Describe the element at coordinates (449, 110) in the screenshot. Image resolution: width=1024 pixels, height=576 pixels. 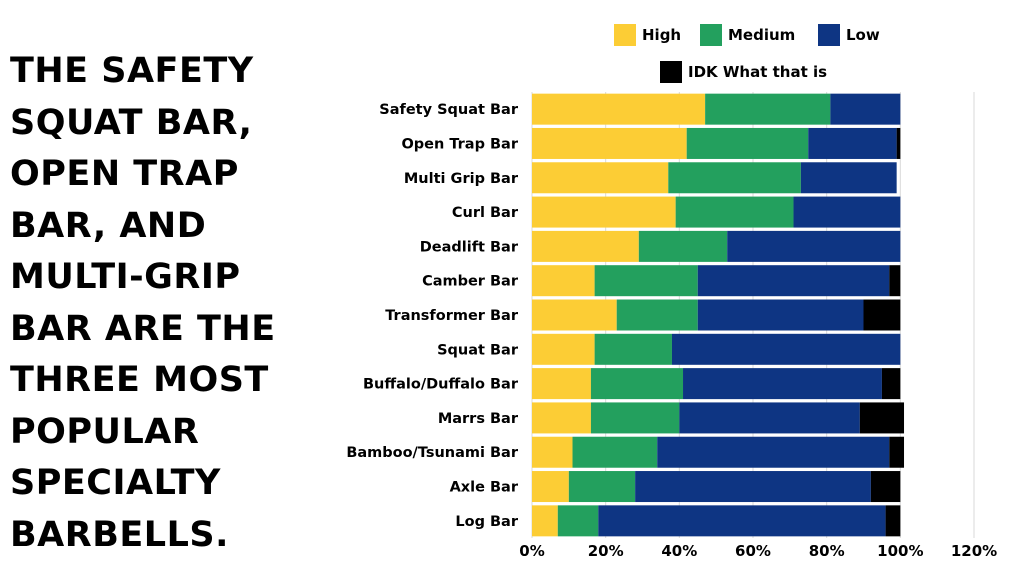
I see `category-label: Safety Squat Bar` at that location.